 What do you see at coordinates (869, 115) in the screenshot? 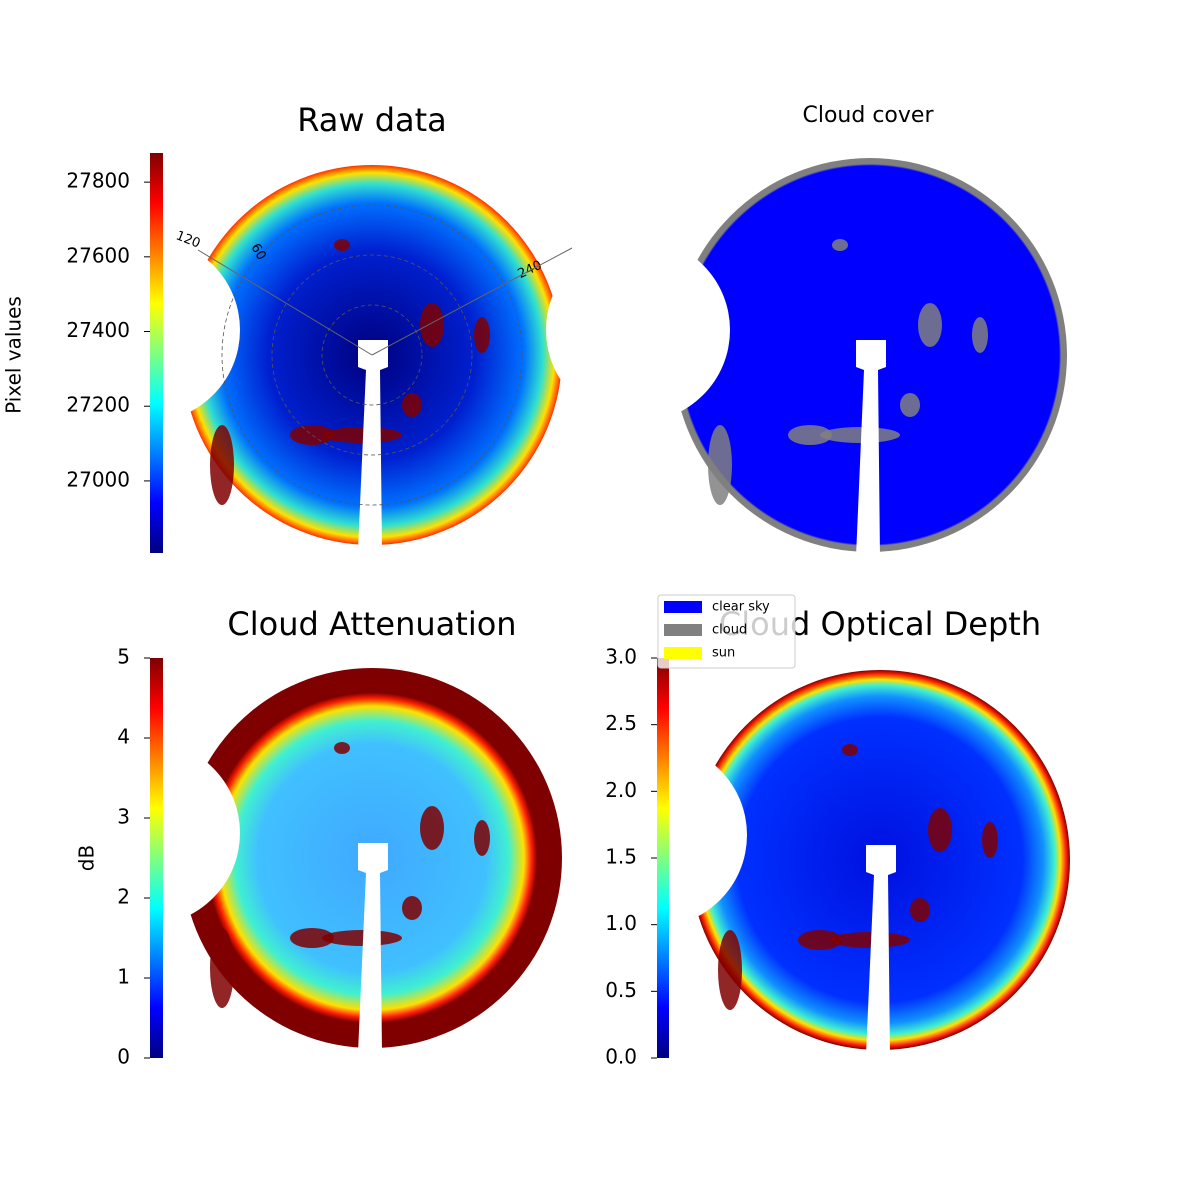
I see `panel-title: Cloud cover` at bounding box center [869, 115].